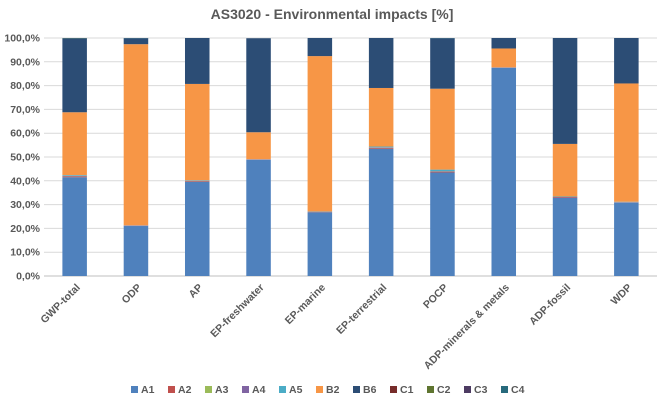 The width and height of the screenshot is (665, 402). I want to click on bar-stack-ap, so click(197, 157).